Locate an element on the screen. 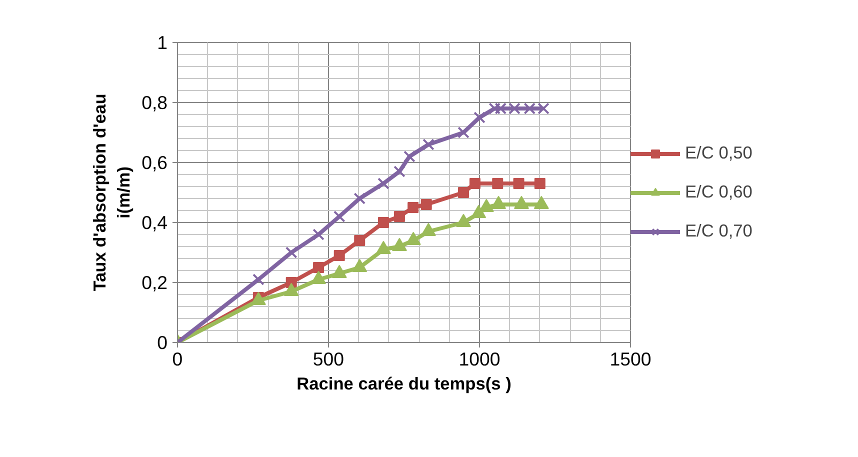 The image size is (858, 457). legend-label: E/C 0,60 is located at coordinates (719, 192).